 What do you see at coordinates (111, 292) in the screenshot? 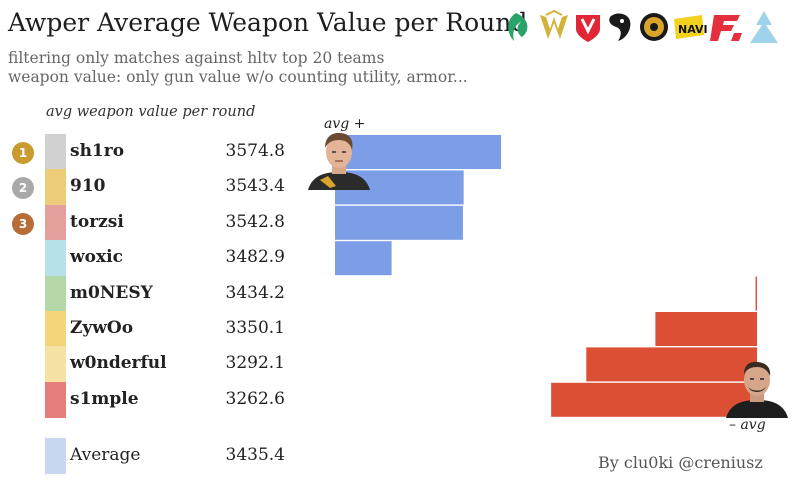
I see `player-name: m0NESY` at bounding box center [111, 292].